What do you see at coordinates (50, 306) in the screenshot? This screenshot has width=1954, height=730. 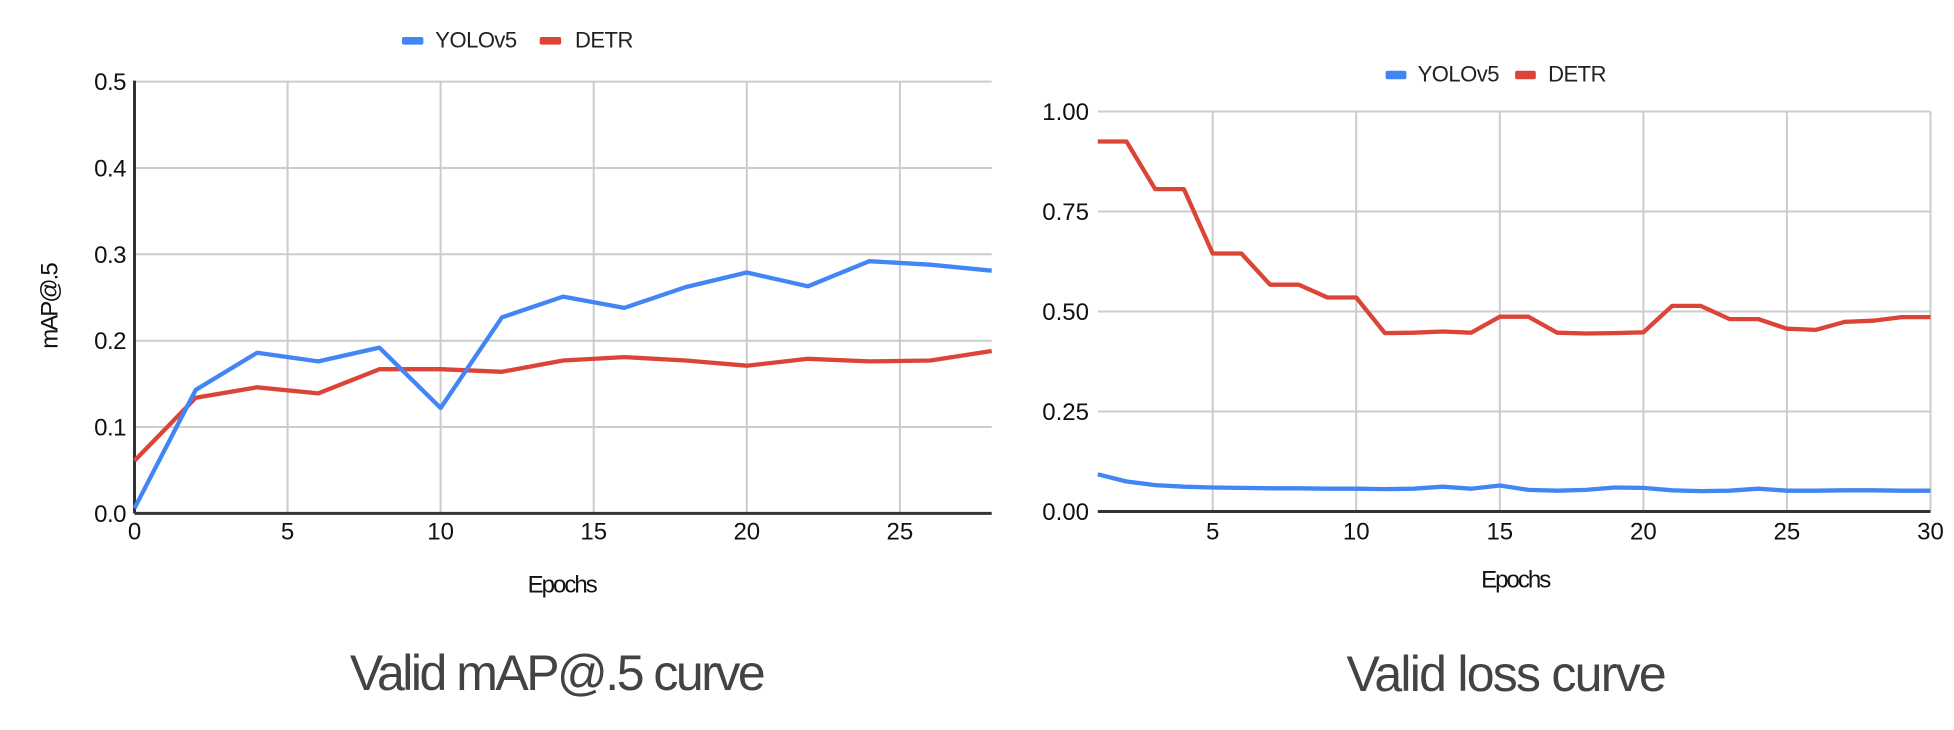 I see `svg-text: mAP@.5` at bounding box center [50, 306].